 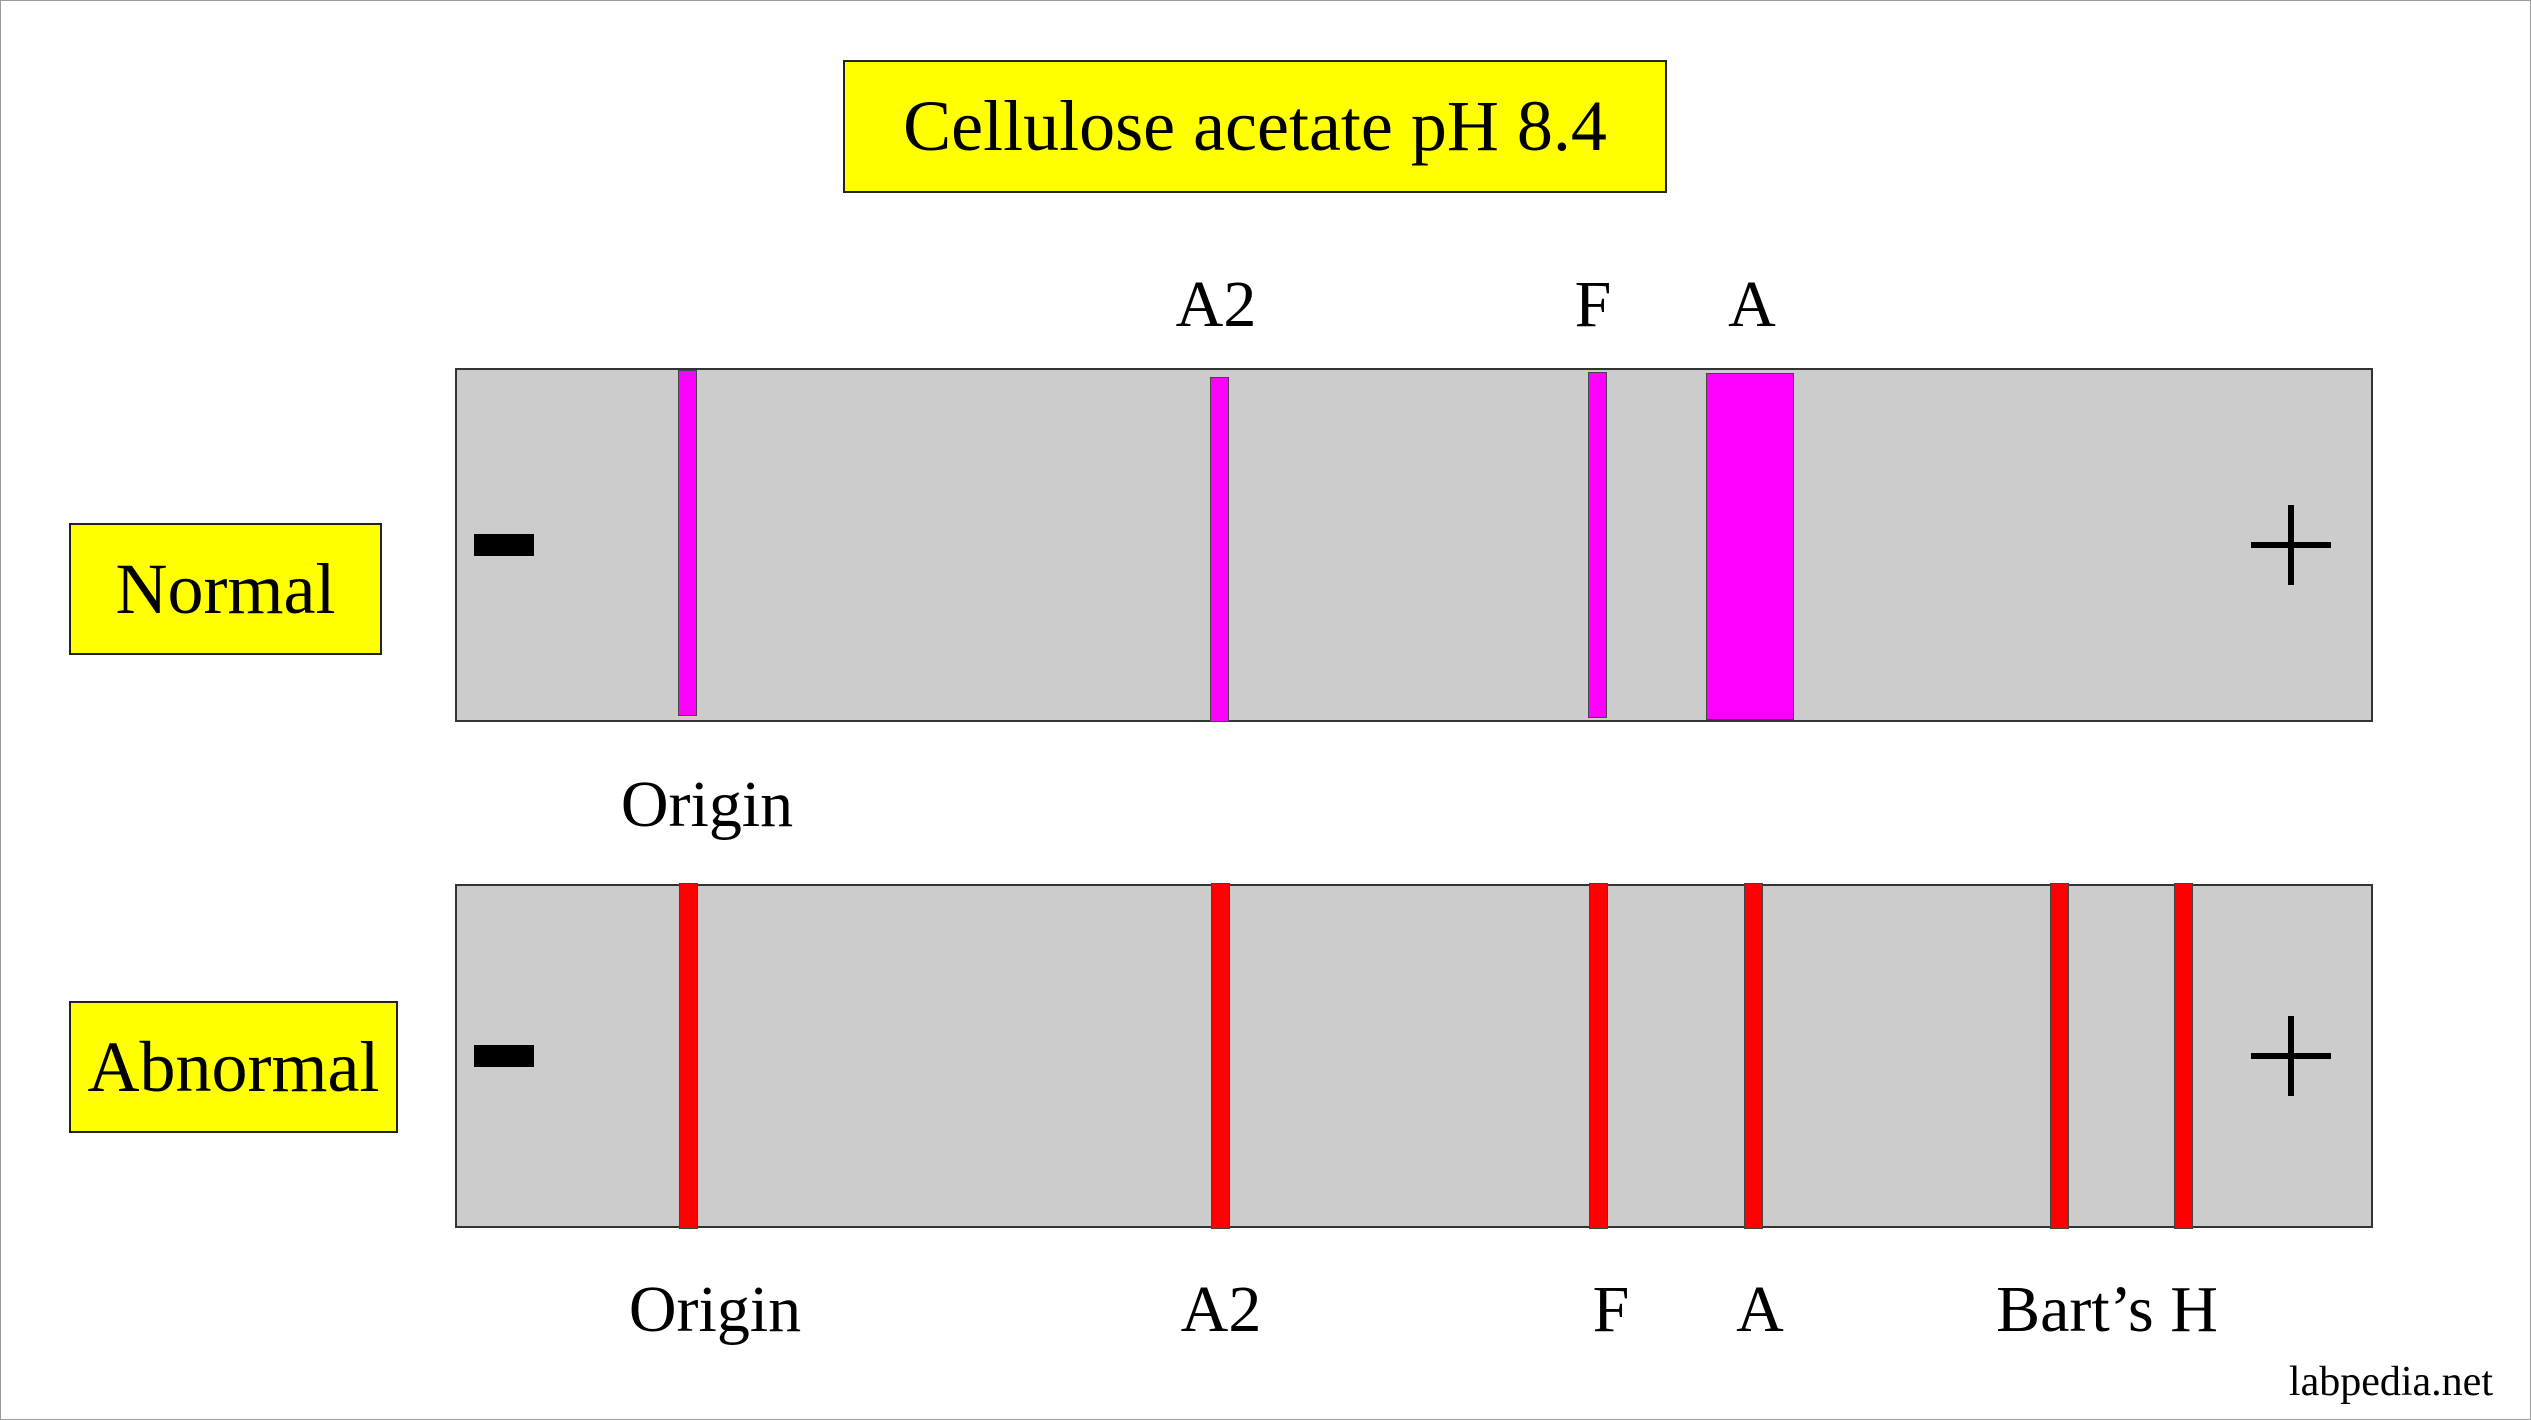 What do you see at coordinates (1220, 1056) in the screenshot?
I see `abnormal-band-a2` at bounding box center [1220, 1056].